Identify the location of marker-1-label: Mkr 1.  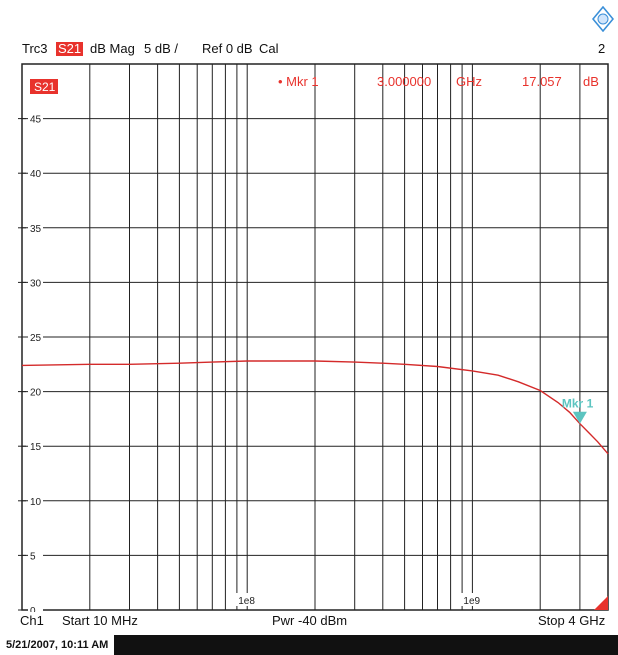
(578, 404).